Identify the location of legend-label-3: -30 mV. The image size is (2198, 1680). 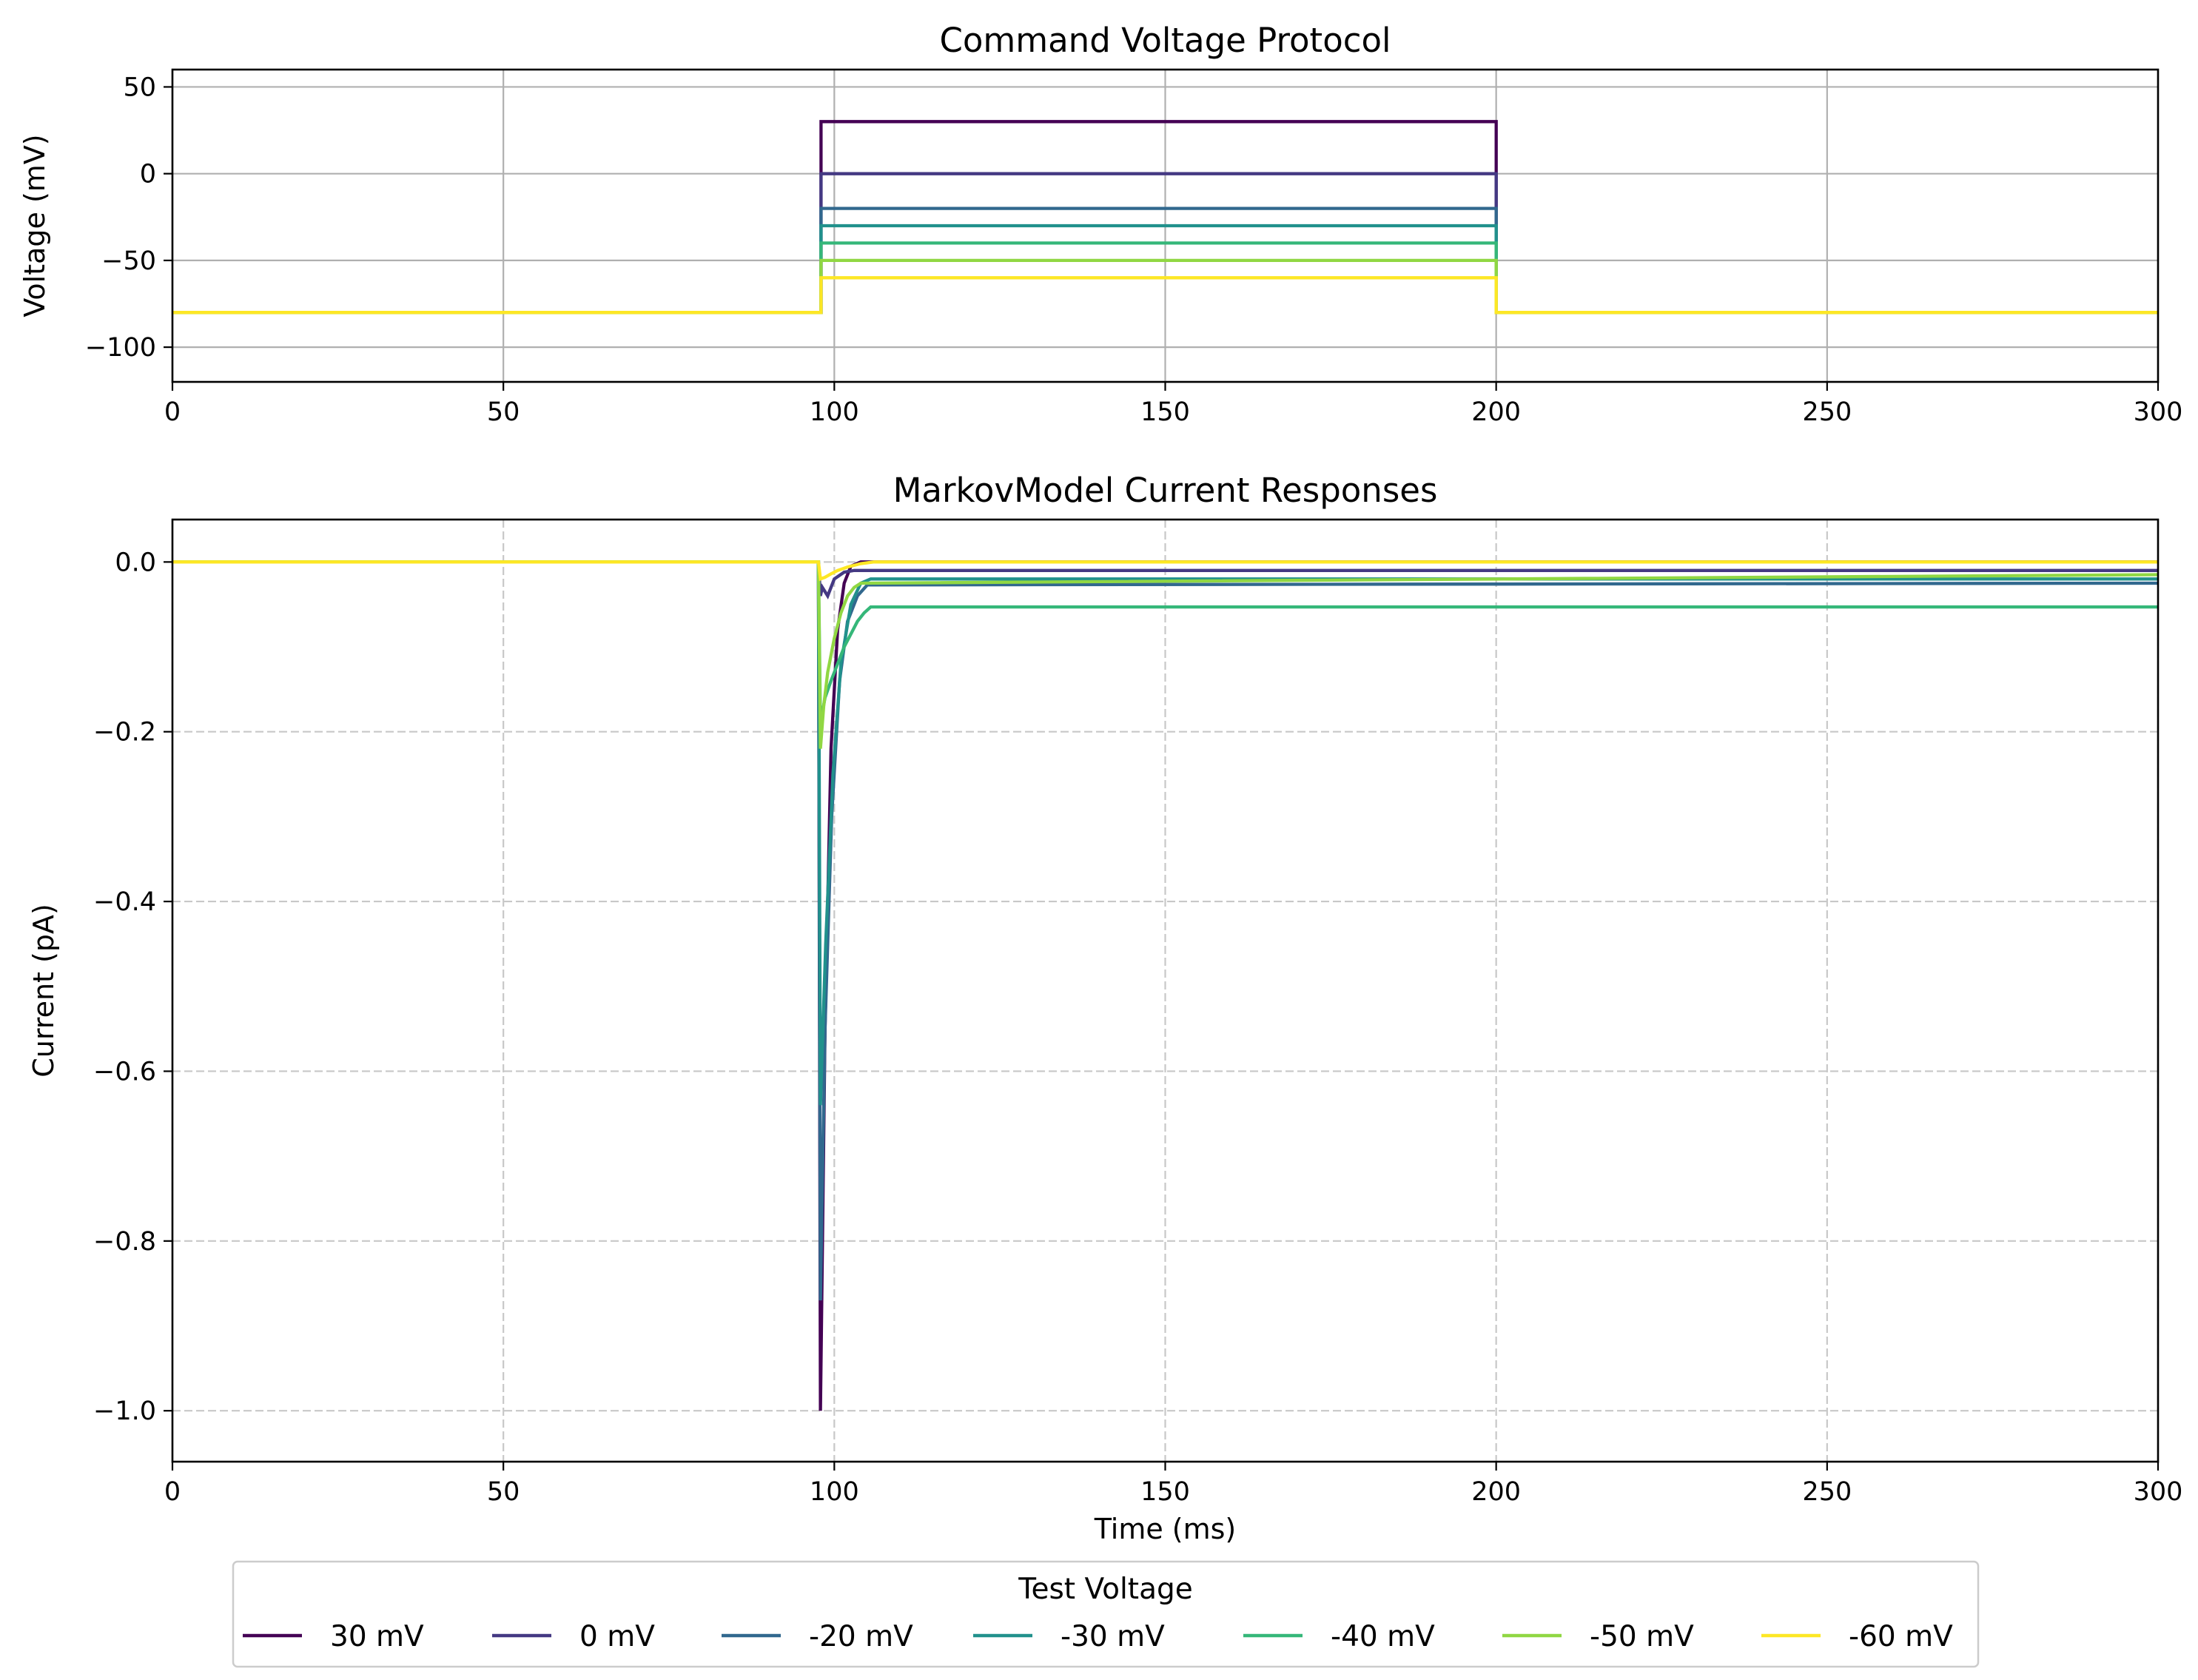
(1113, 1636).